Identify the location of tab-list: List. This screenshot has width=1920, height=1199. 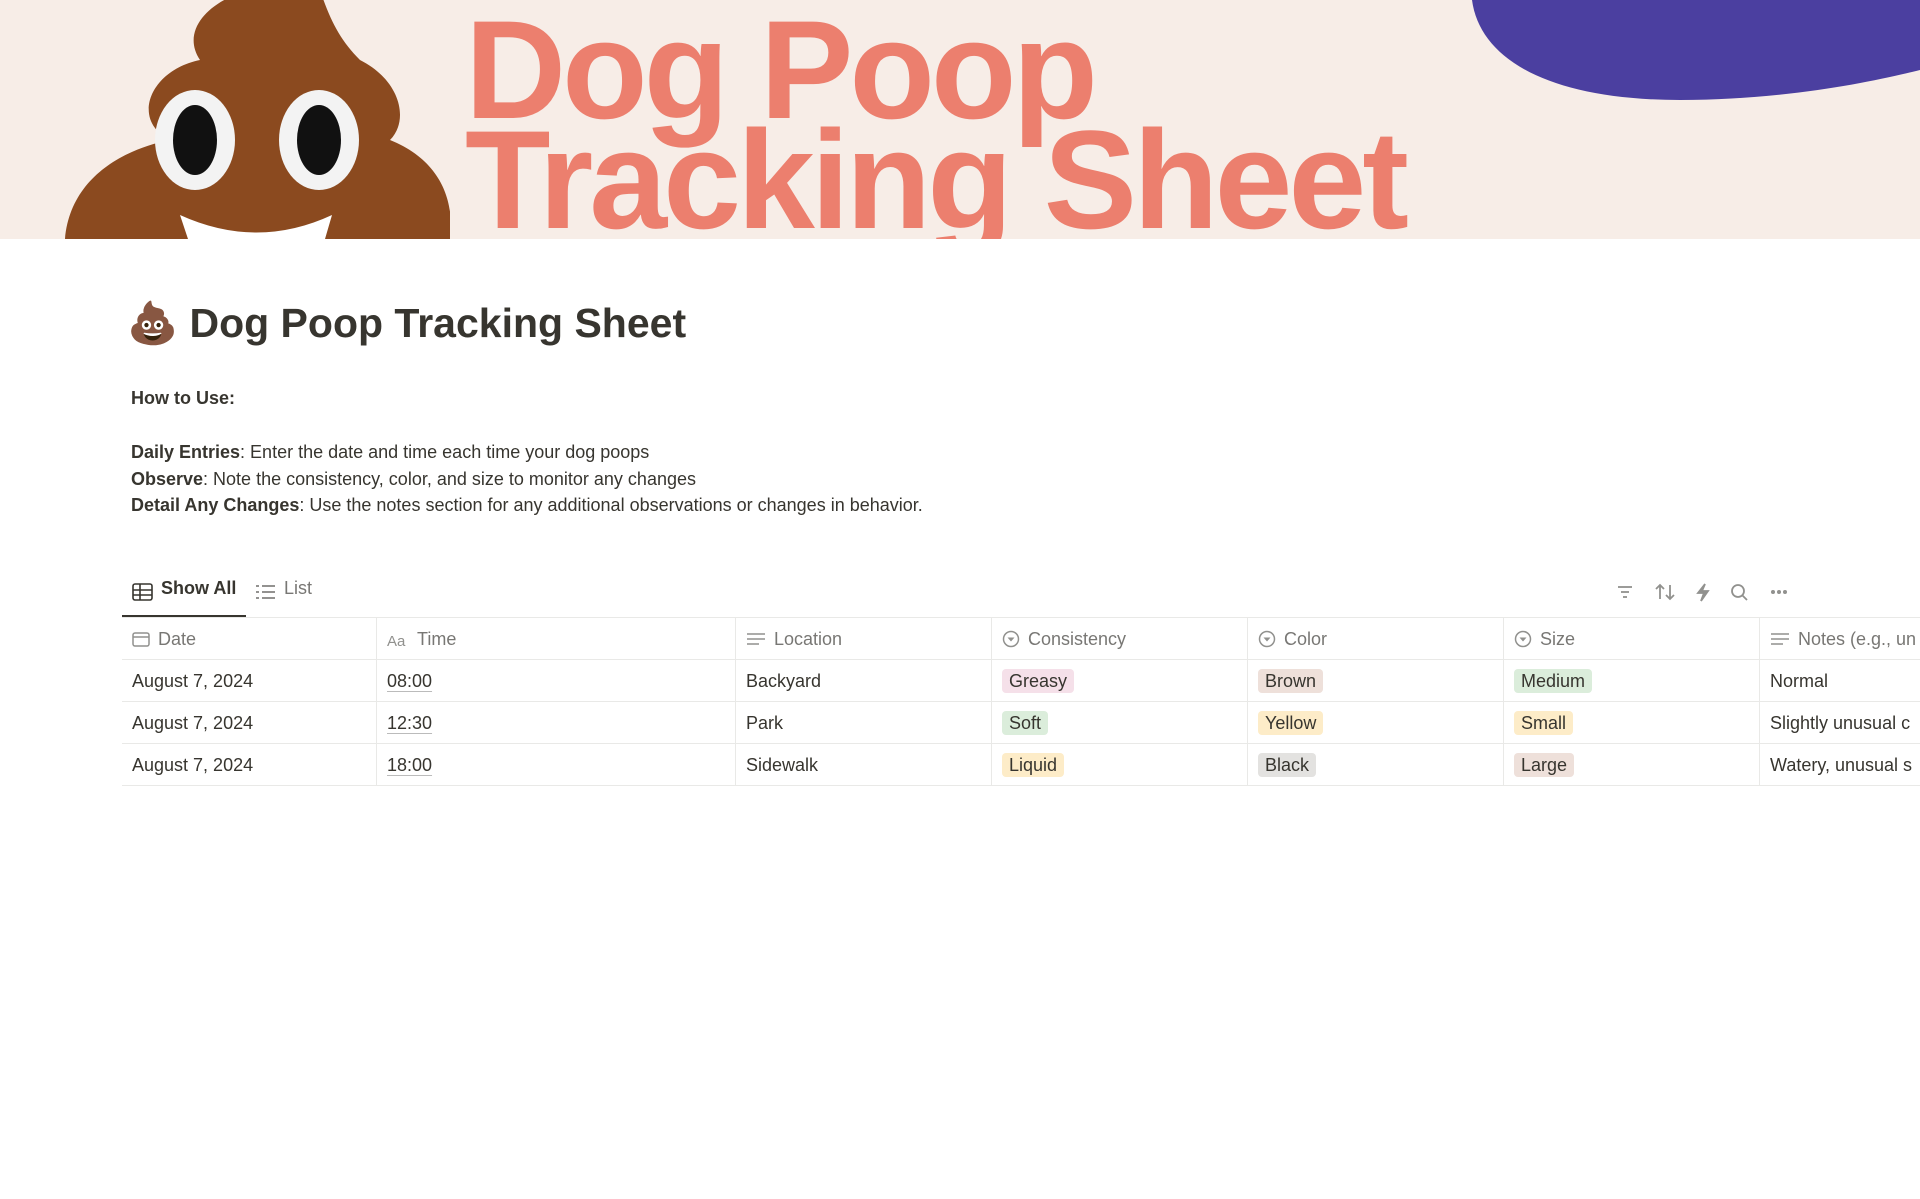
(298, 588).